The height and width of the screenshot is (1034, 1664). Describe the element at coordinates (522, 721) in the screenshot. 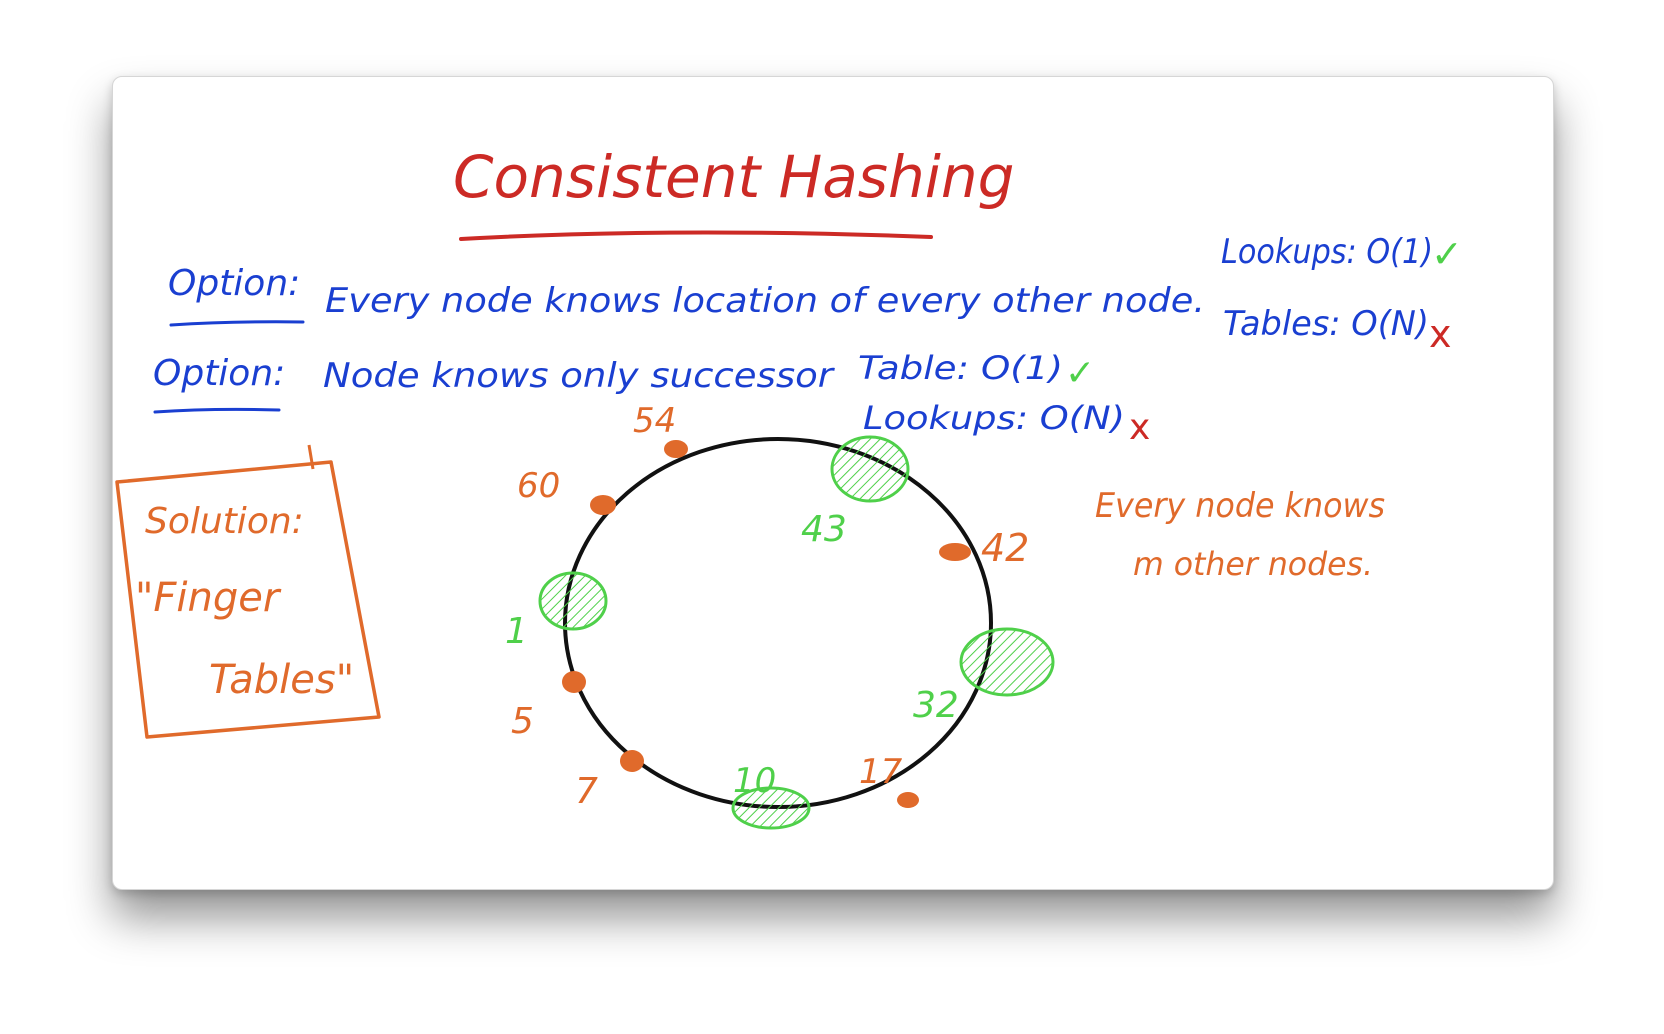

I see `node-label-5: 5` at that location.